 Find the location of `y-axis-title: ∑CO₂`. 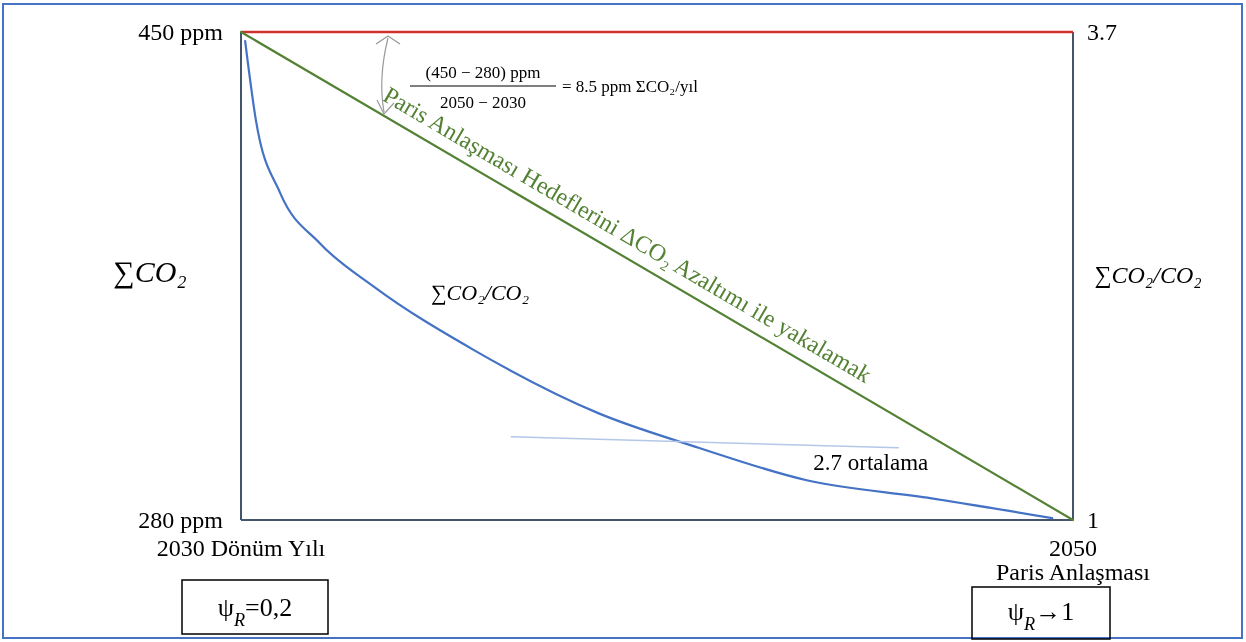

y-axis-title: ∑CO₂ is located at coordinates (150, 272).